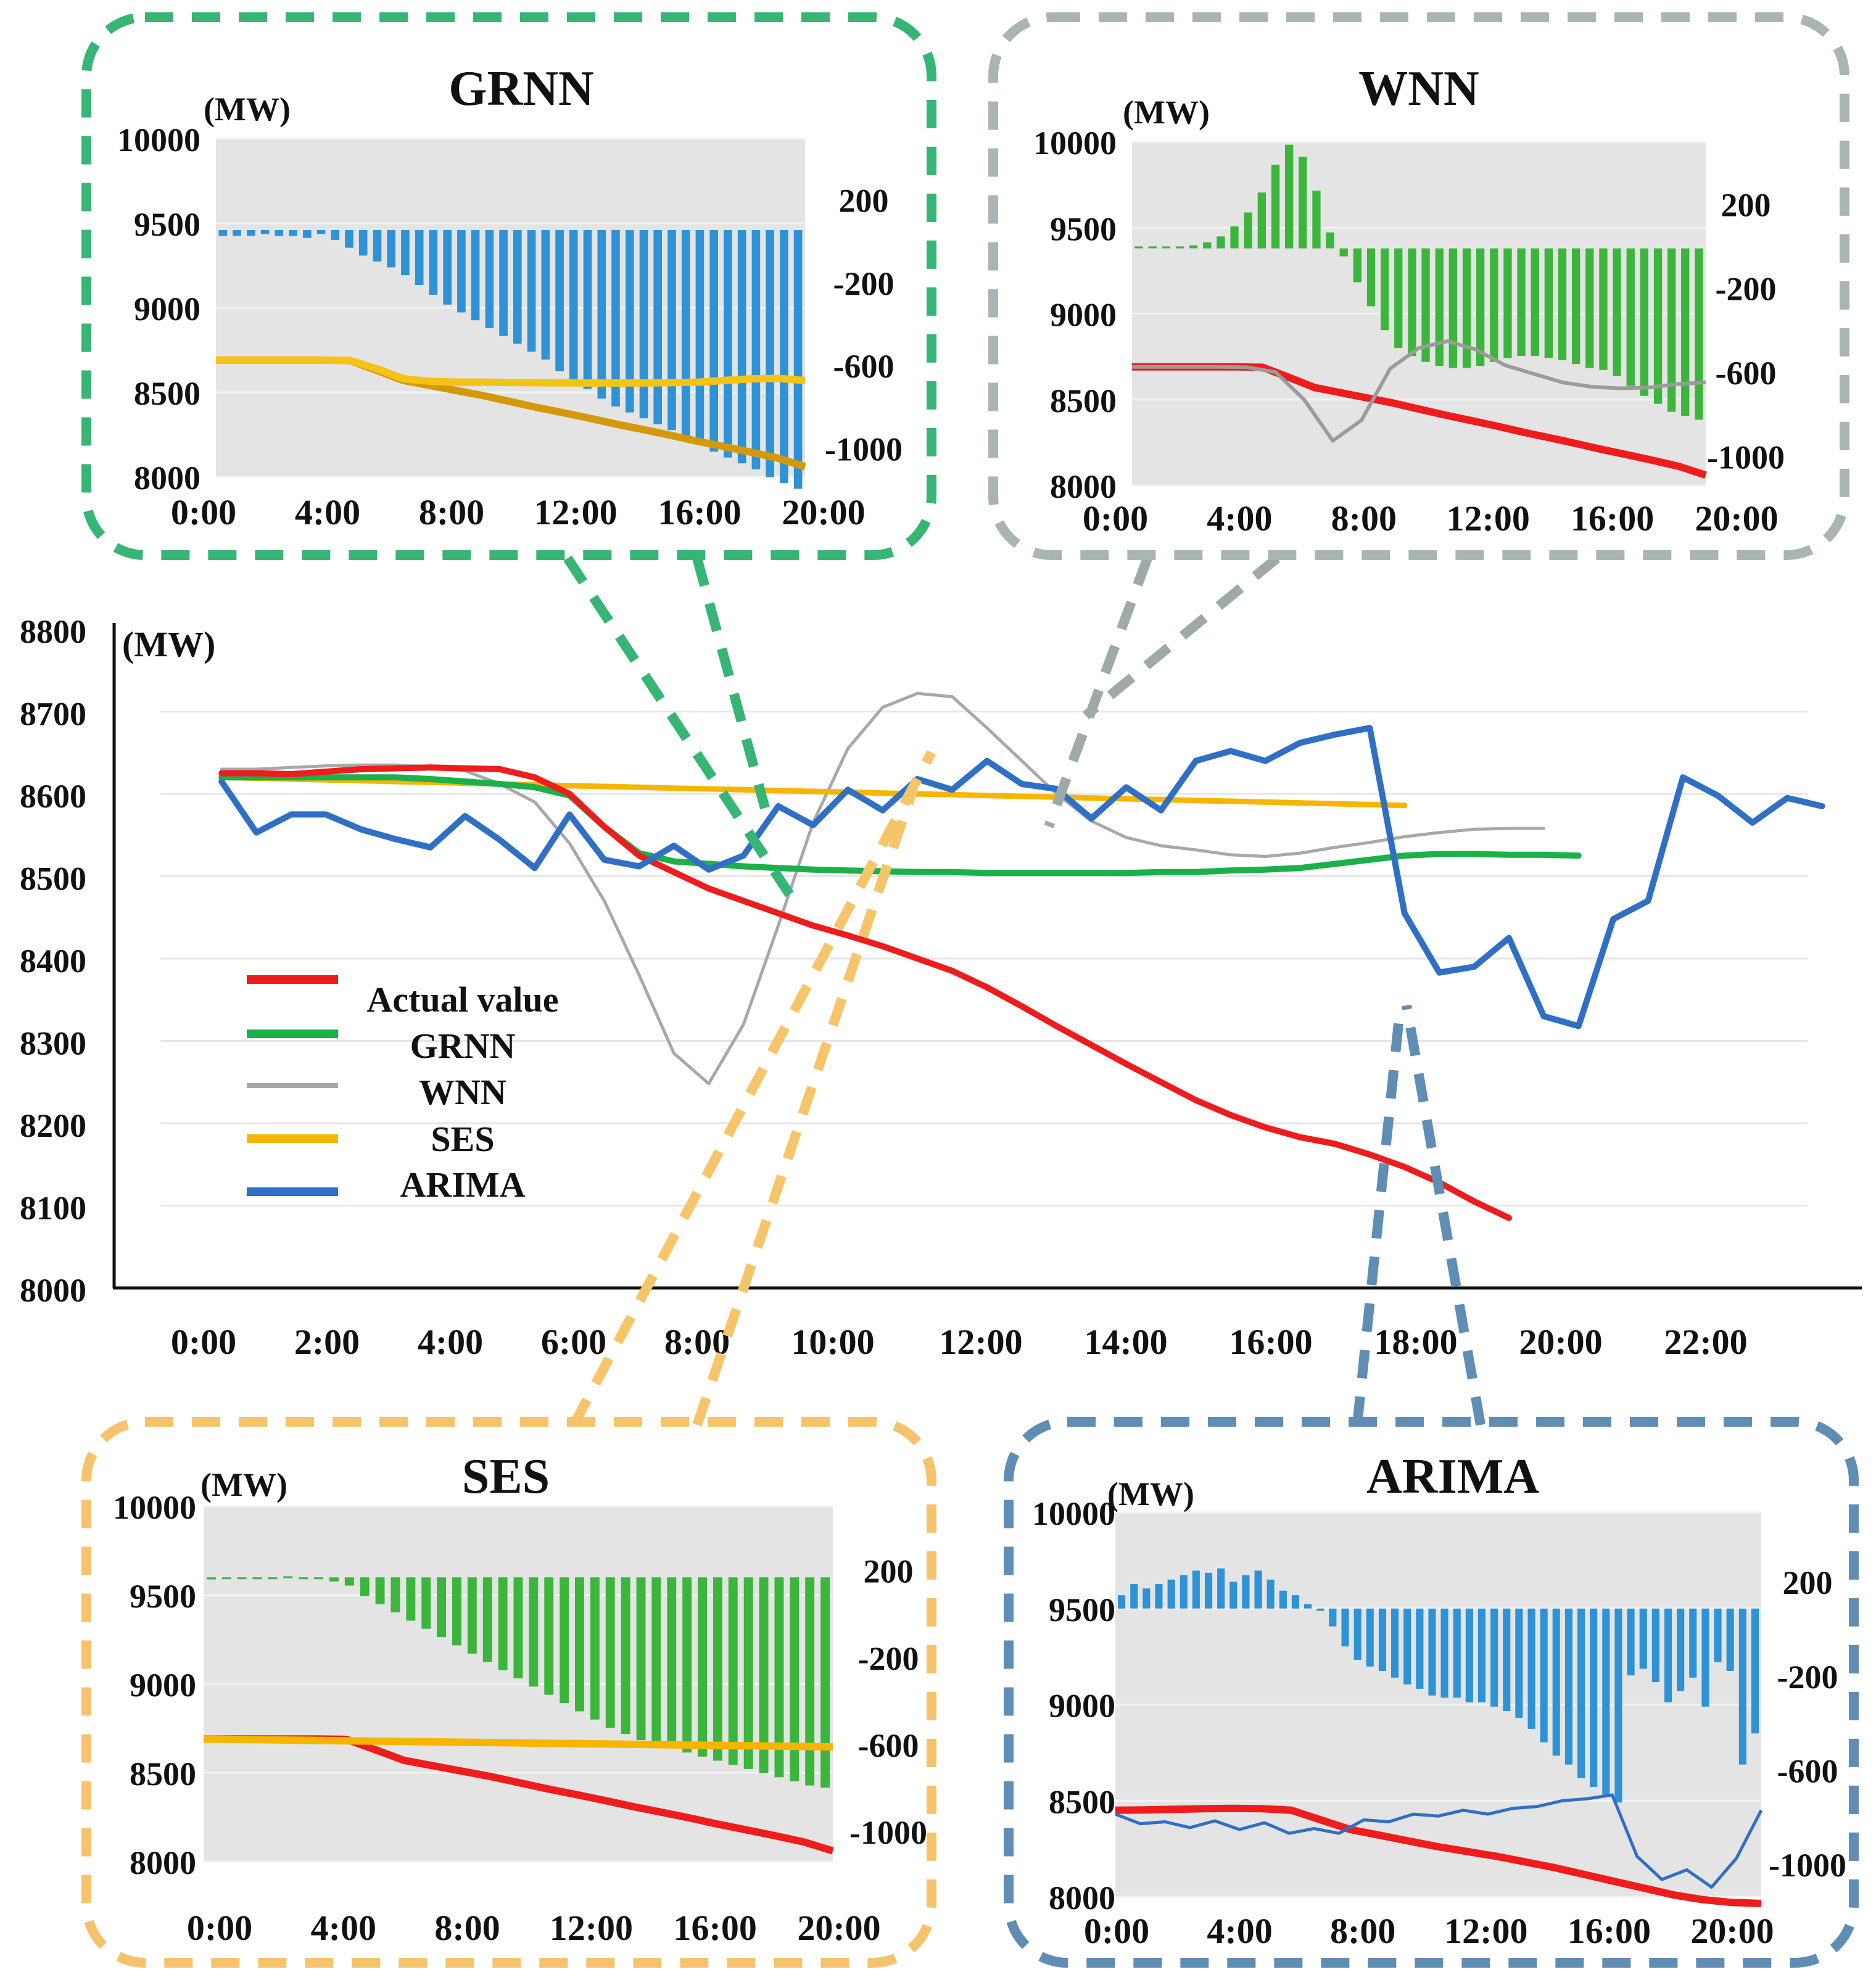 Image resolution: width=1876 pixels, height=1972 pixels. Describe the element at coordinates (1418, 89) in the screenshot. I see `inset-title: WNN` at that location.